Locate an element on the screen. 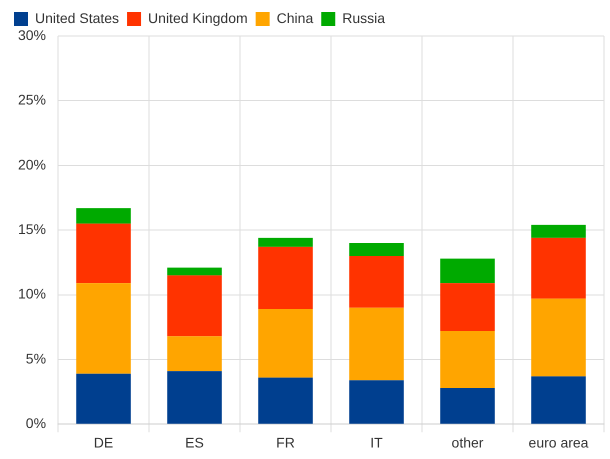 Image resolution: width=610 pixels, height=459 pixels. y-tick-label: 20% is located at coordinates (32, 164).